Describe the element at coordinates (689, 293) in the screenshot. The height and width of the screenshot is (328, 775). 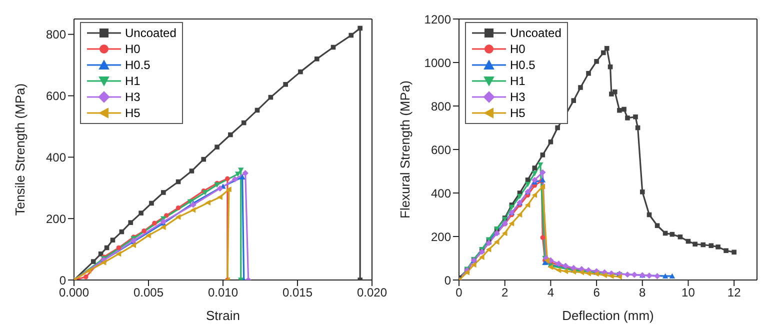
I see `x-tick-label: 10` at that location.